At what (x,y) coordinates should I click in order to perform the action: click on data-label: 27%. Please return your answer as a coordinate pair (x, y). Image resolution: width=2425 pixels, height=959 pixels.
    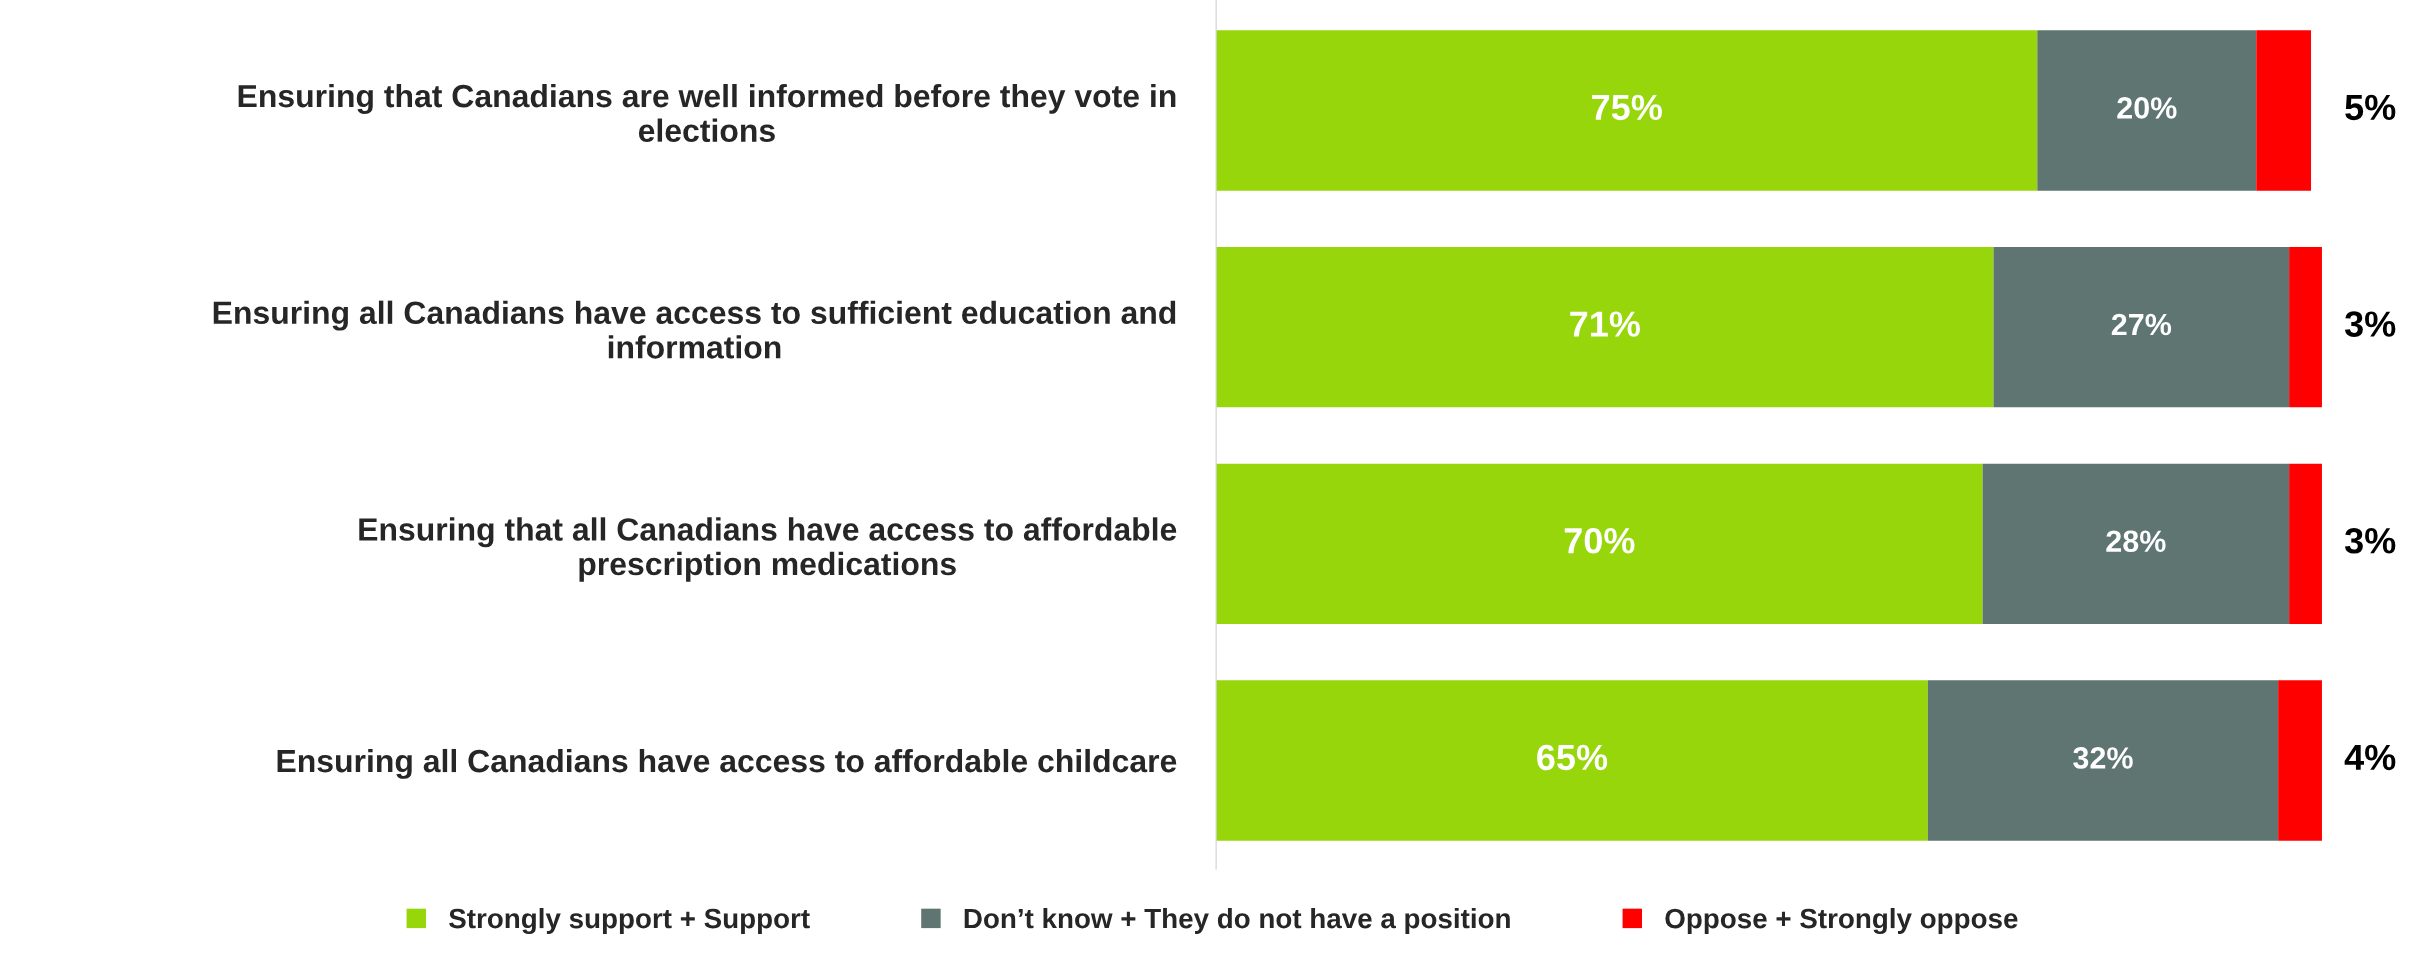
    Looking at the image, I should click on (2141, 324).